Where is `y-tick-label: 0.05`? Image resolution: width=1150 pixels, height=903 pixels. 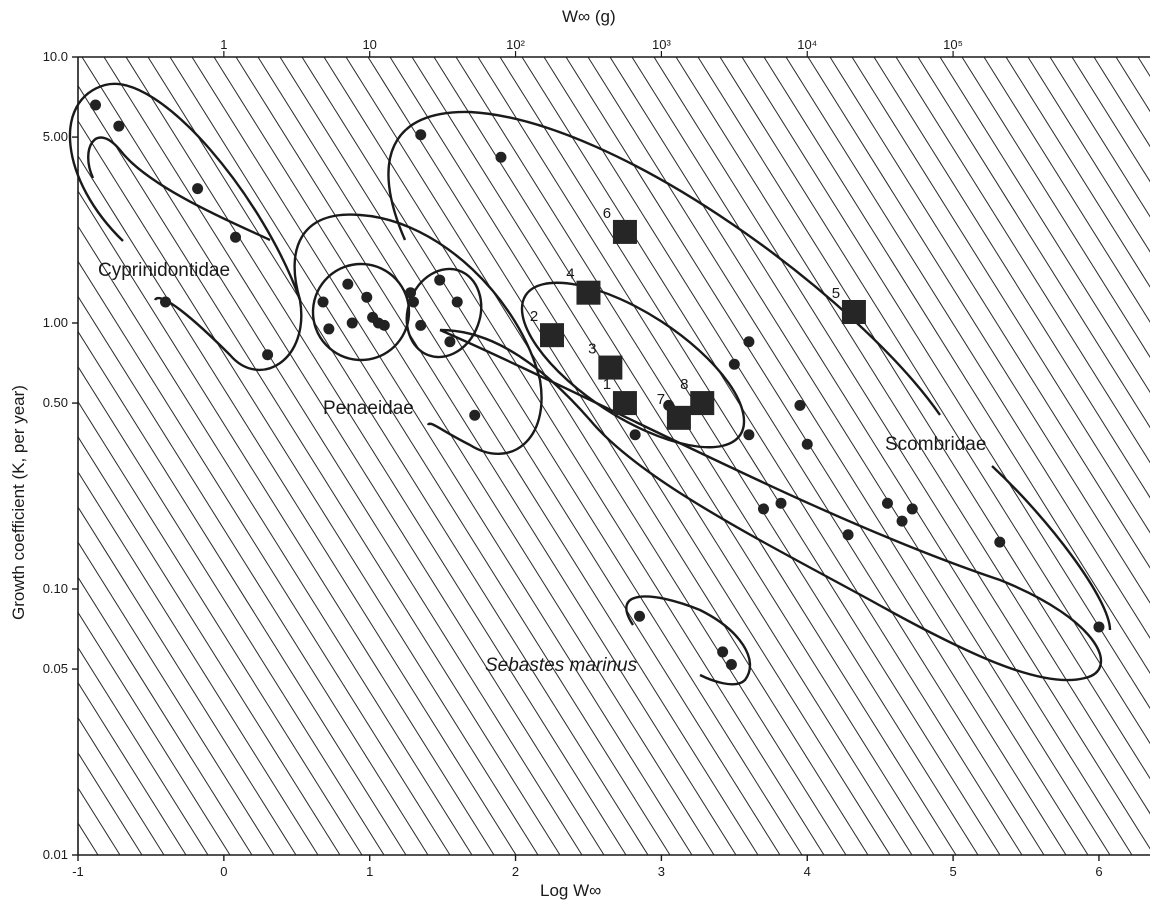
y-tick-label: 0.05 is located at coordinates (55, 668).